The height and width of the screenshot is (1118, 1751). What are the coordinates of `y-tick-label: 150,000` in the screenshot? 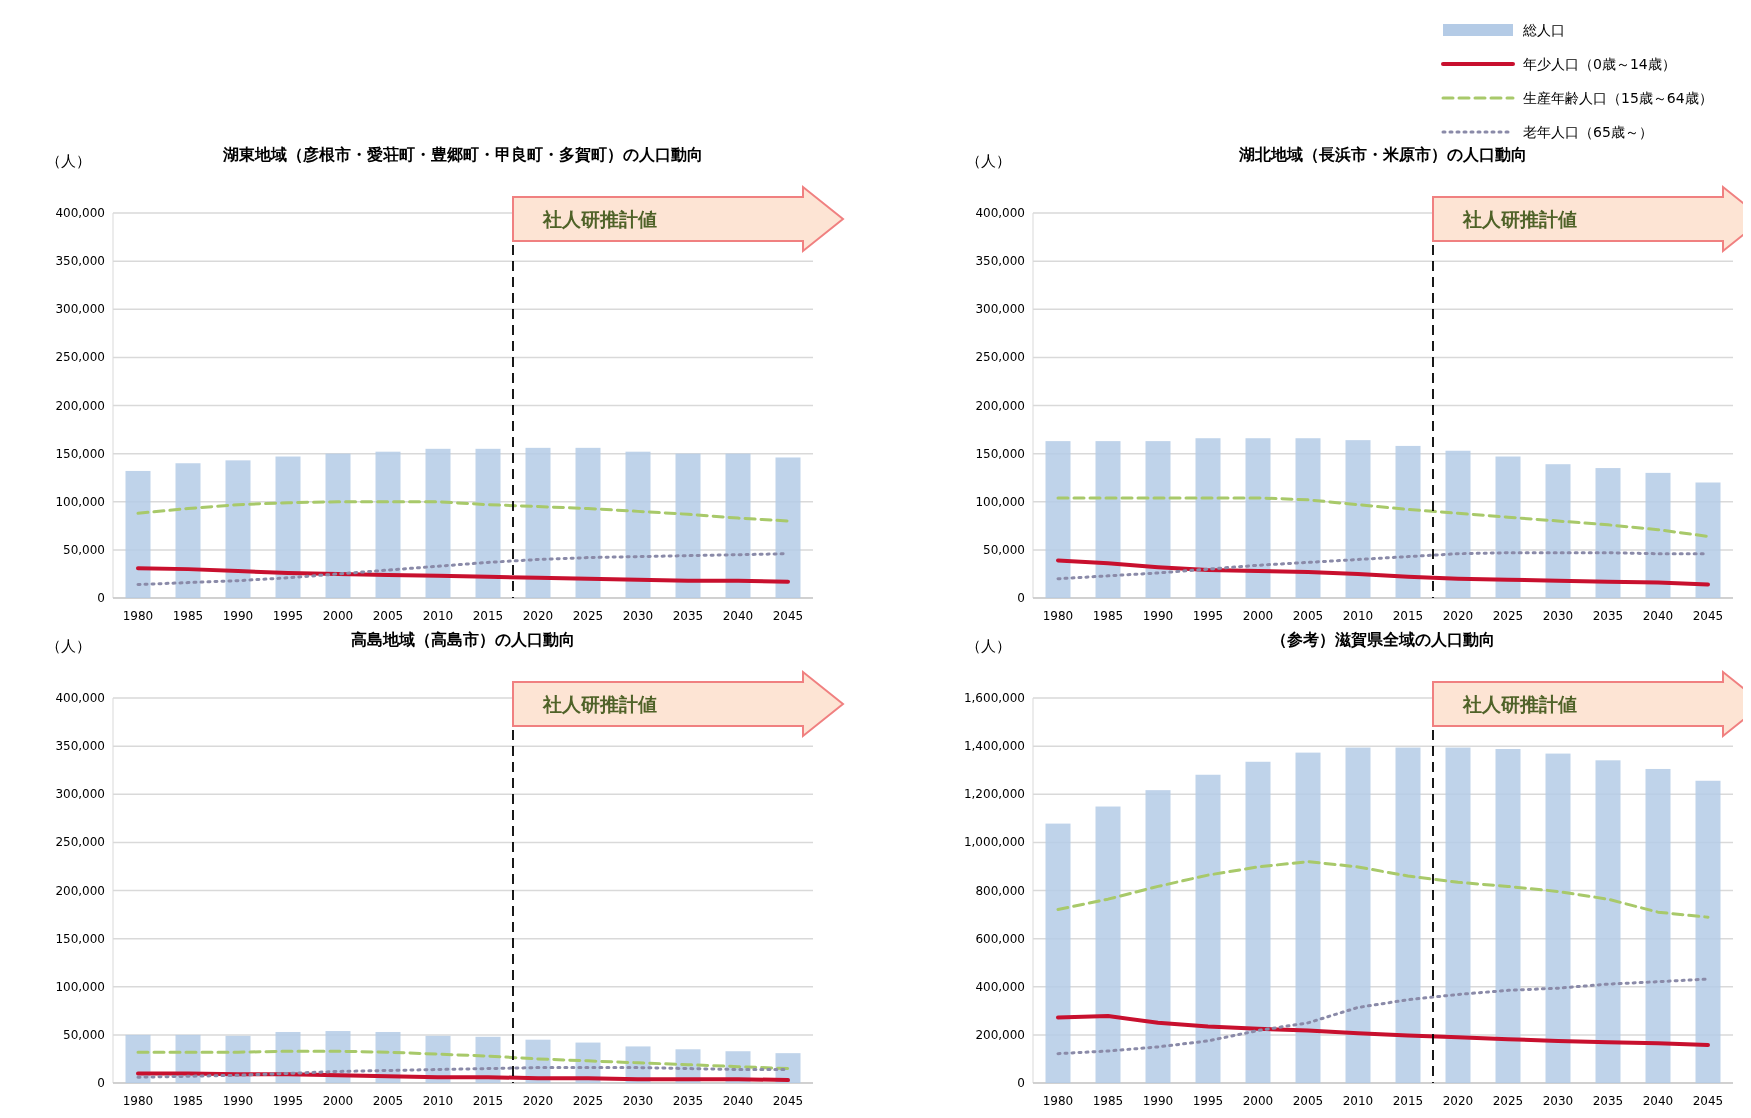 It's located at (80, 453).